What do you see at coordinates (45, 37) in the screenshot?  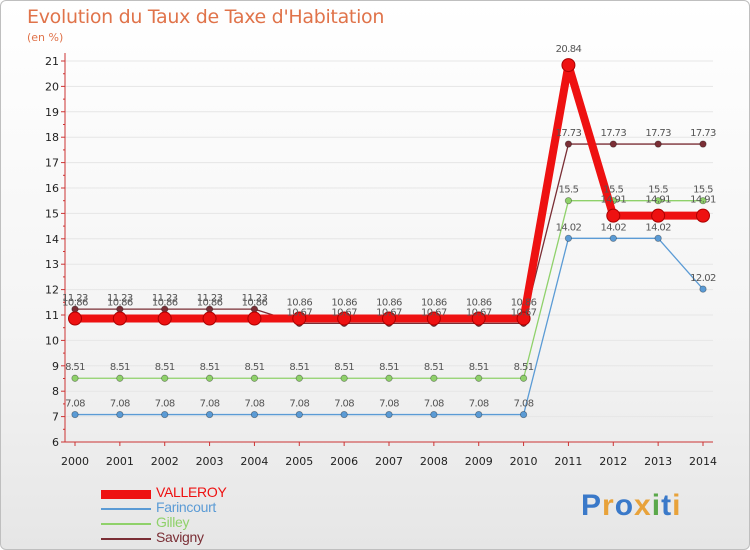 I see `chart-subtitle: (en %)` at bounding box center [45, 37].